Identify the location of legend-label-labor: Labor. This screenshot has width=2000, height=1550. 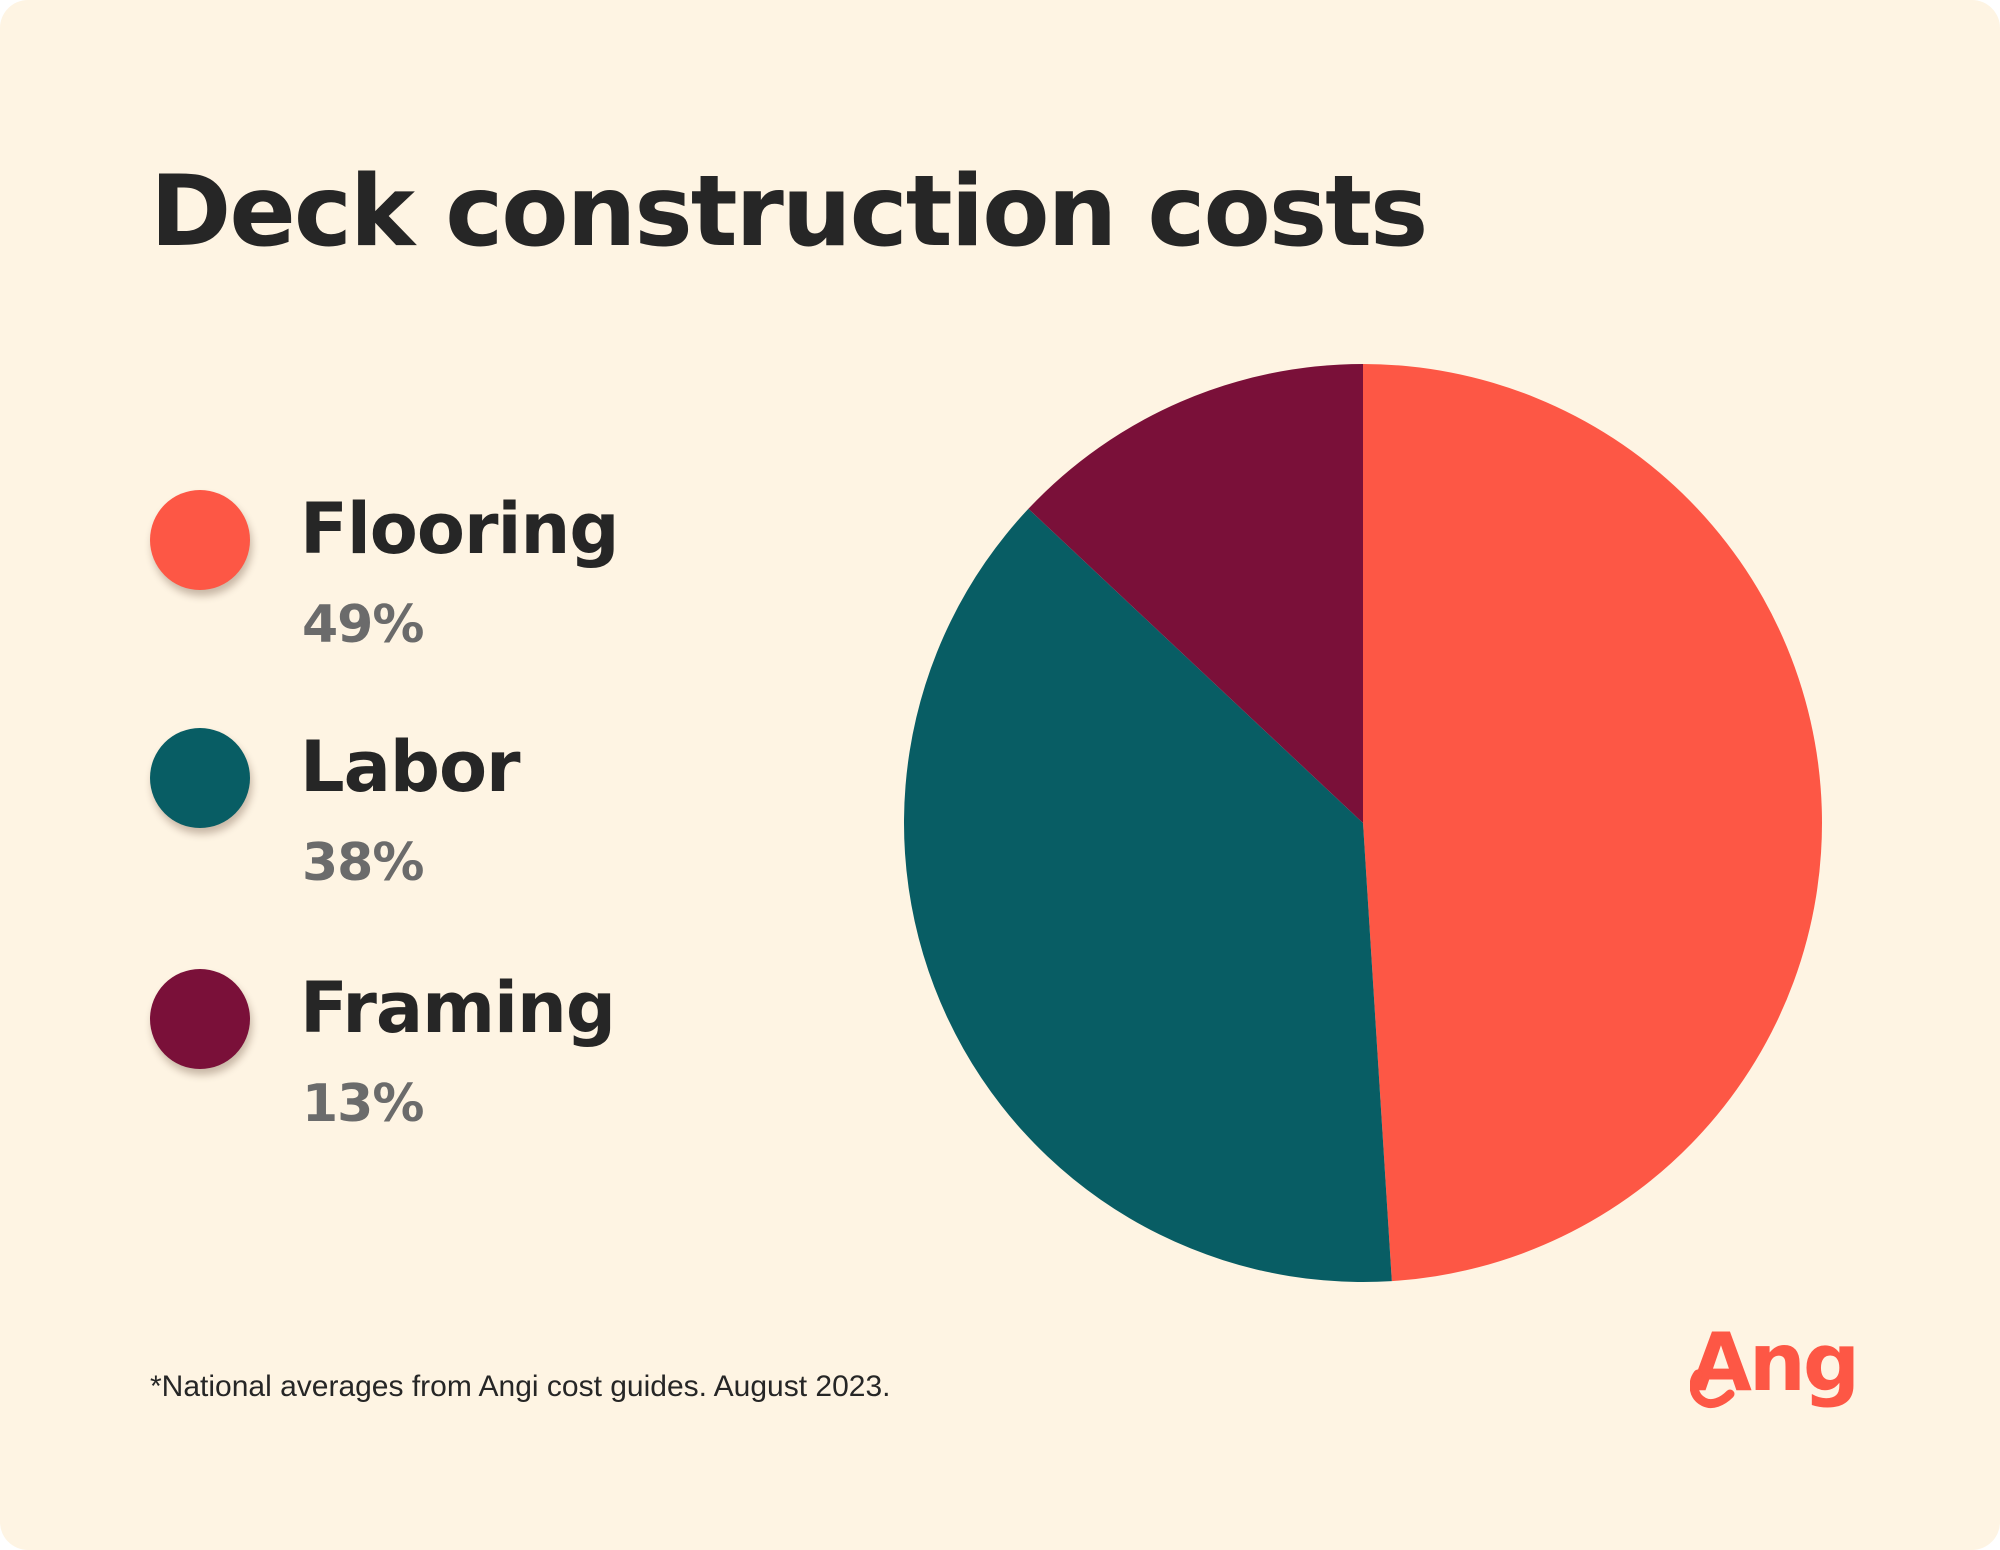
(410, 767).